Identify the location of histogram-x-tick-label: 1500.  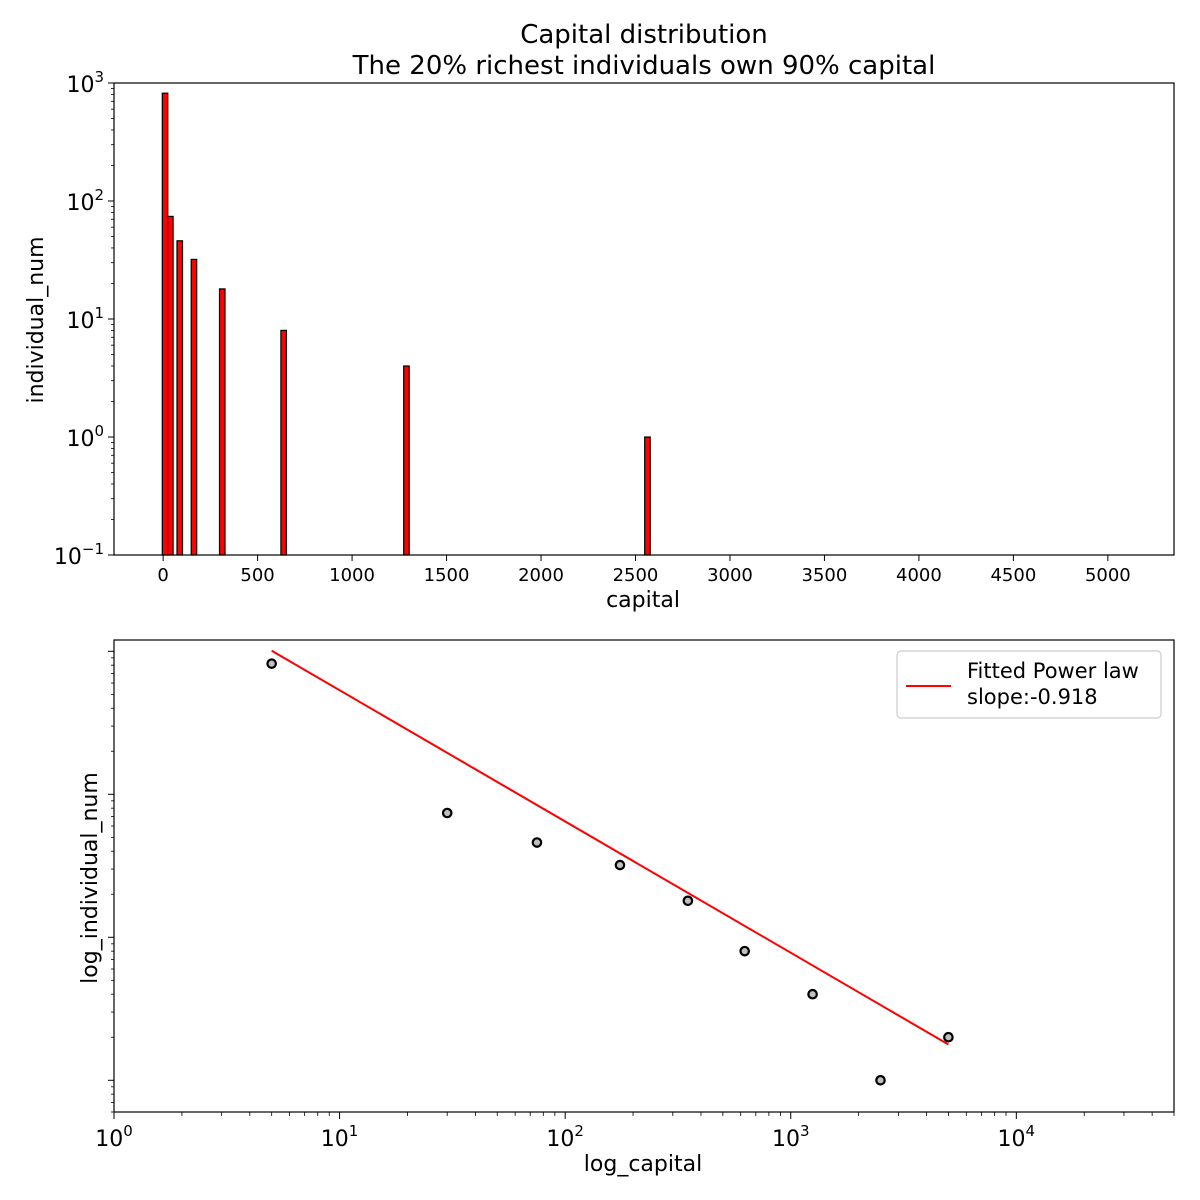
(447, 575).